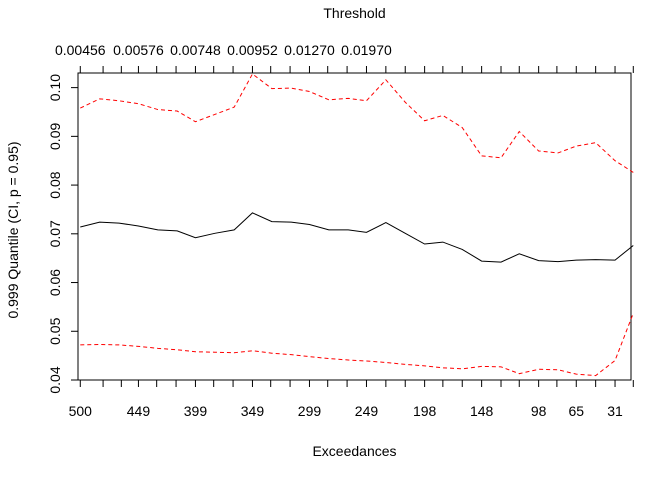  Describe the element at coordinates (195, 50) in the screenshot. I see `top-tick-label: 0.00748` at that location.